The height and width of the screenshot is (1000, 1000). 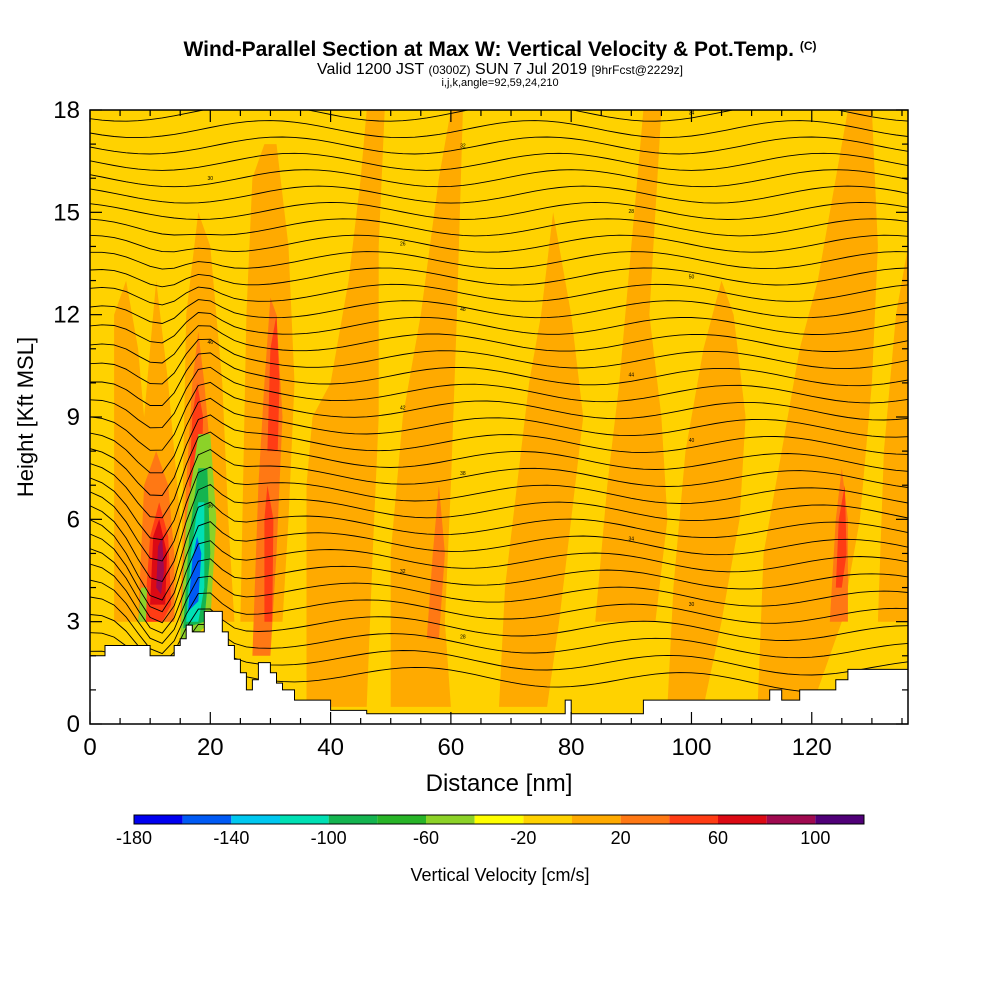 I want to click on y-tick-label: 3, so click(x=73, y=622).